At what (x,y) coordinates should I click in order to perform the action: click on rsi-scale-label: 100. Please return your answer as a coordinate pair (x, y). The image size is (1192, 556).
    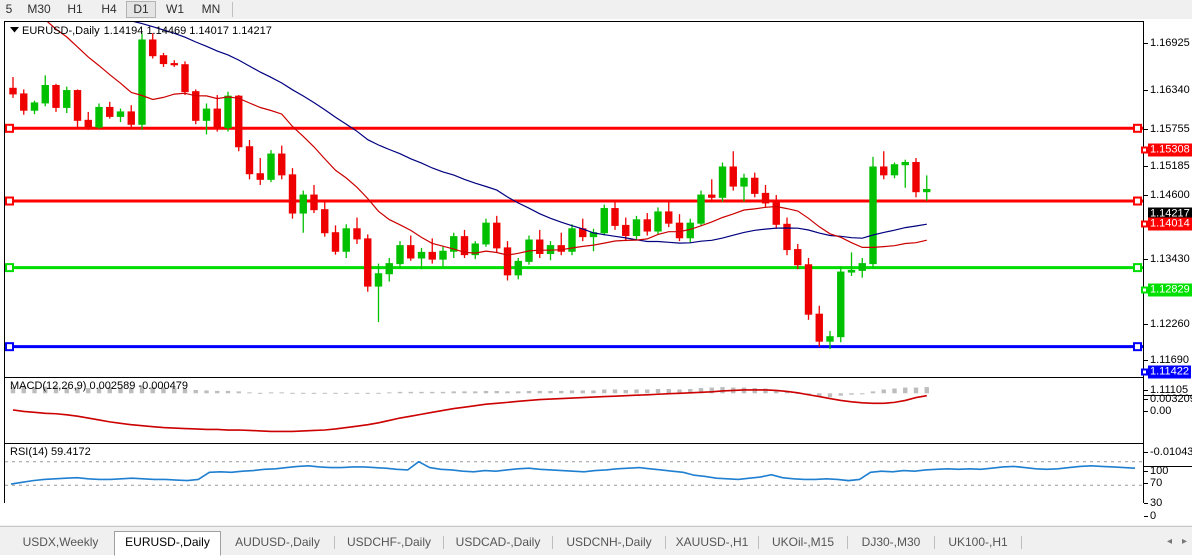
    Looking at the image, I should click on (1159, 471).